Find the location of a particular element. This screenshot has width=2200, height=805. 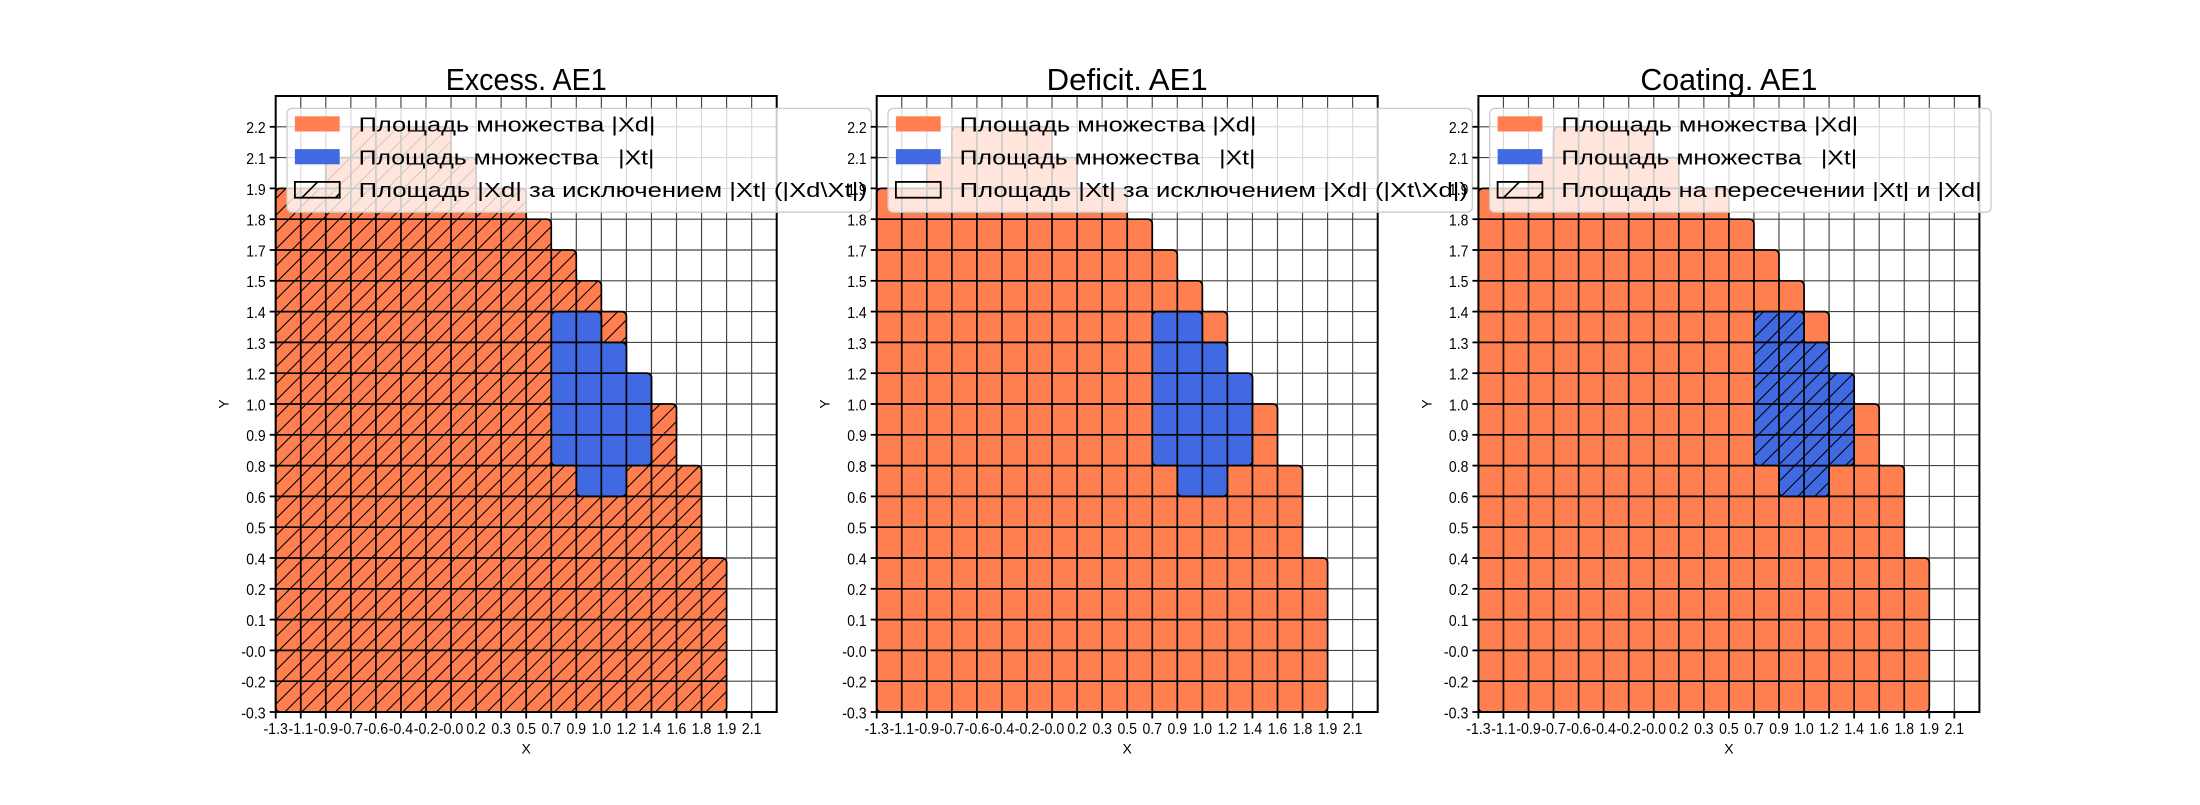

svg-text: Coating. AE1 is located at coordinates (1728, 80).